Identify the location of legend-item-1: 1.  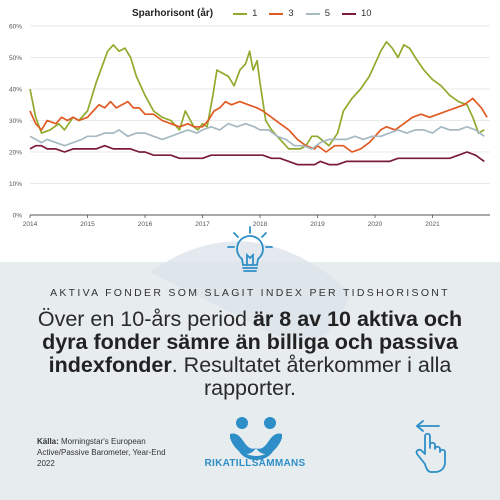
(245, 13).